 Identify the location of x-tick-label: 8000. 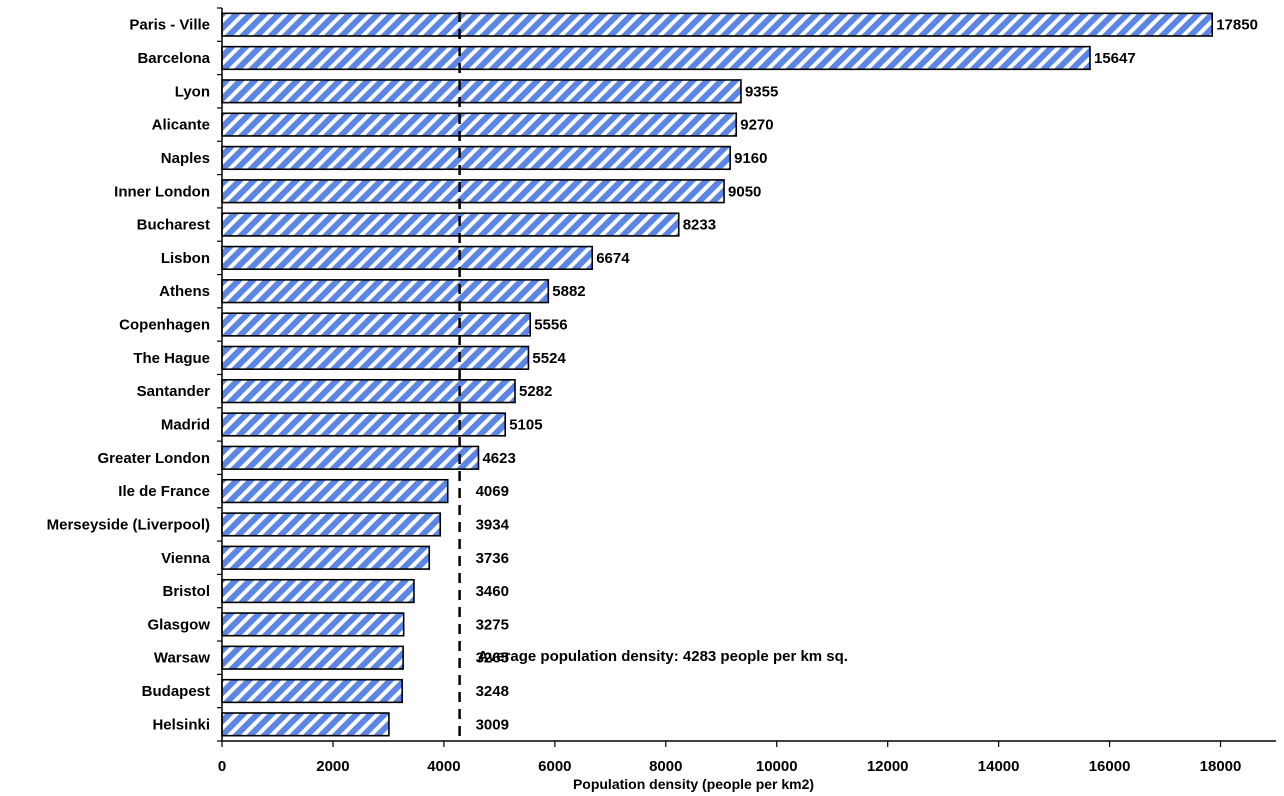
(665, 766).